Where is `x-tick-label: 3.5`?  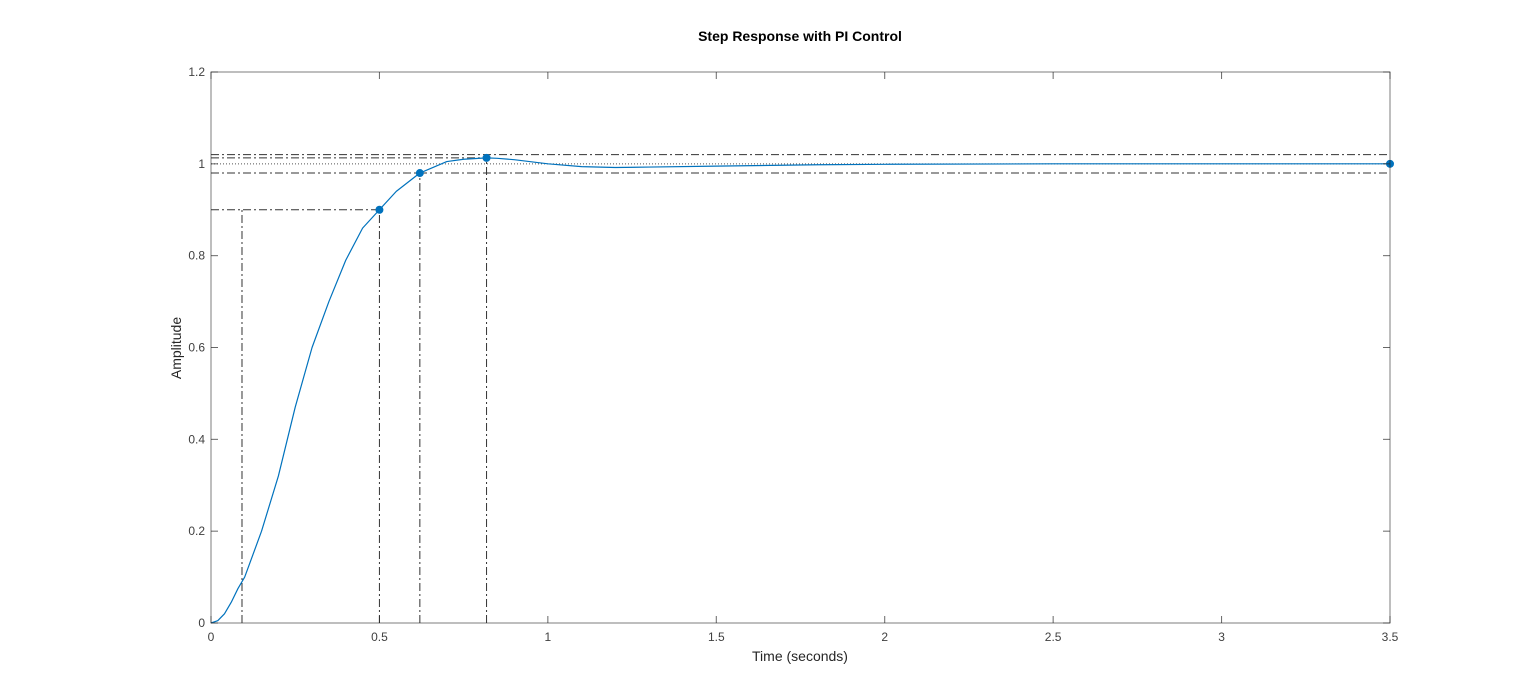 x-tick-label: 3.5 is located at coordinates (1390, 637).